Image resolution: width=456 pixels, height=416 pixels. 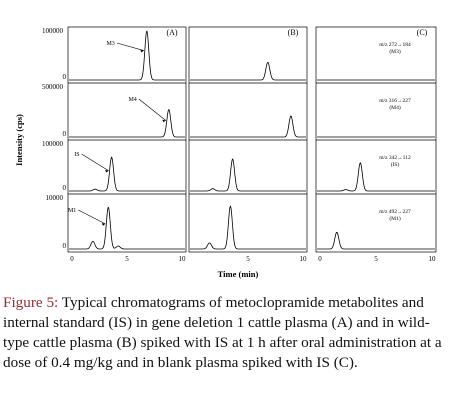 What do you see at coordinates (152, 109) in the screenshot?
I see `analyte-arrow-m4` at bounding box center [152, 109].